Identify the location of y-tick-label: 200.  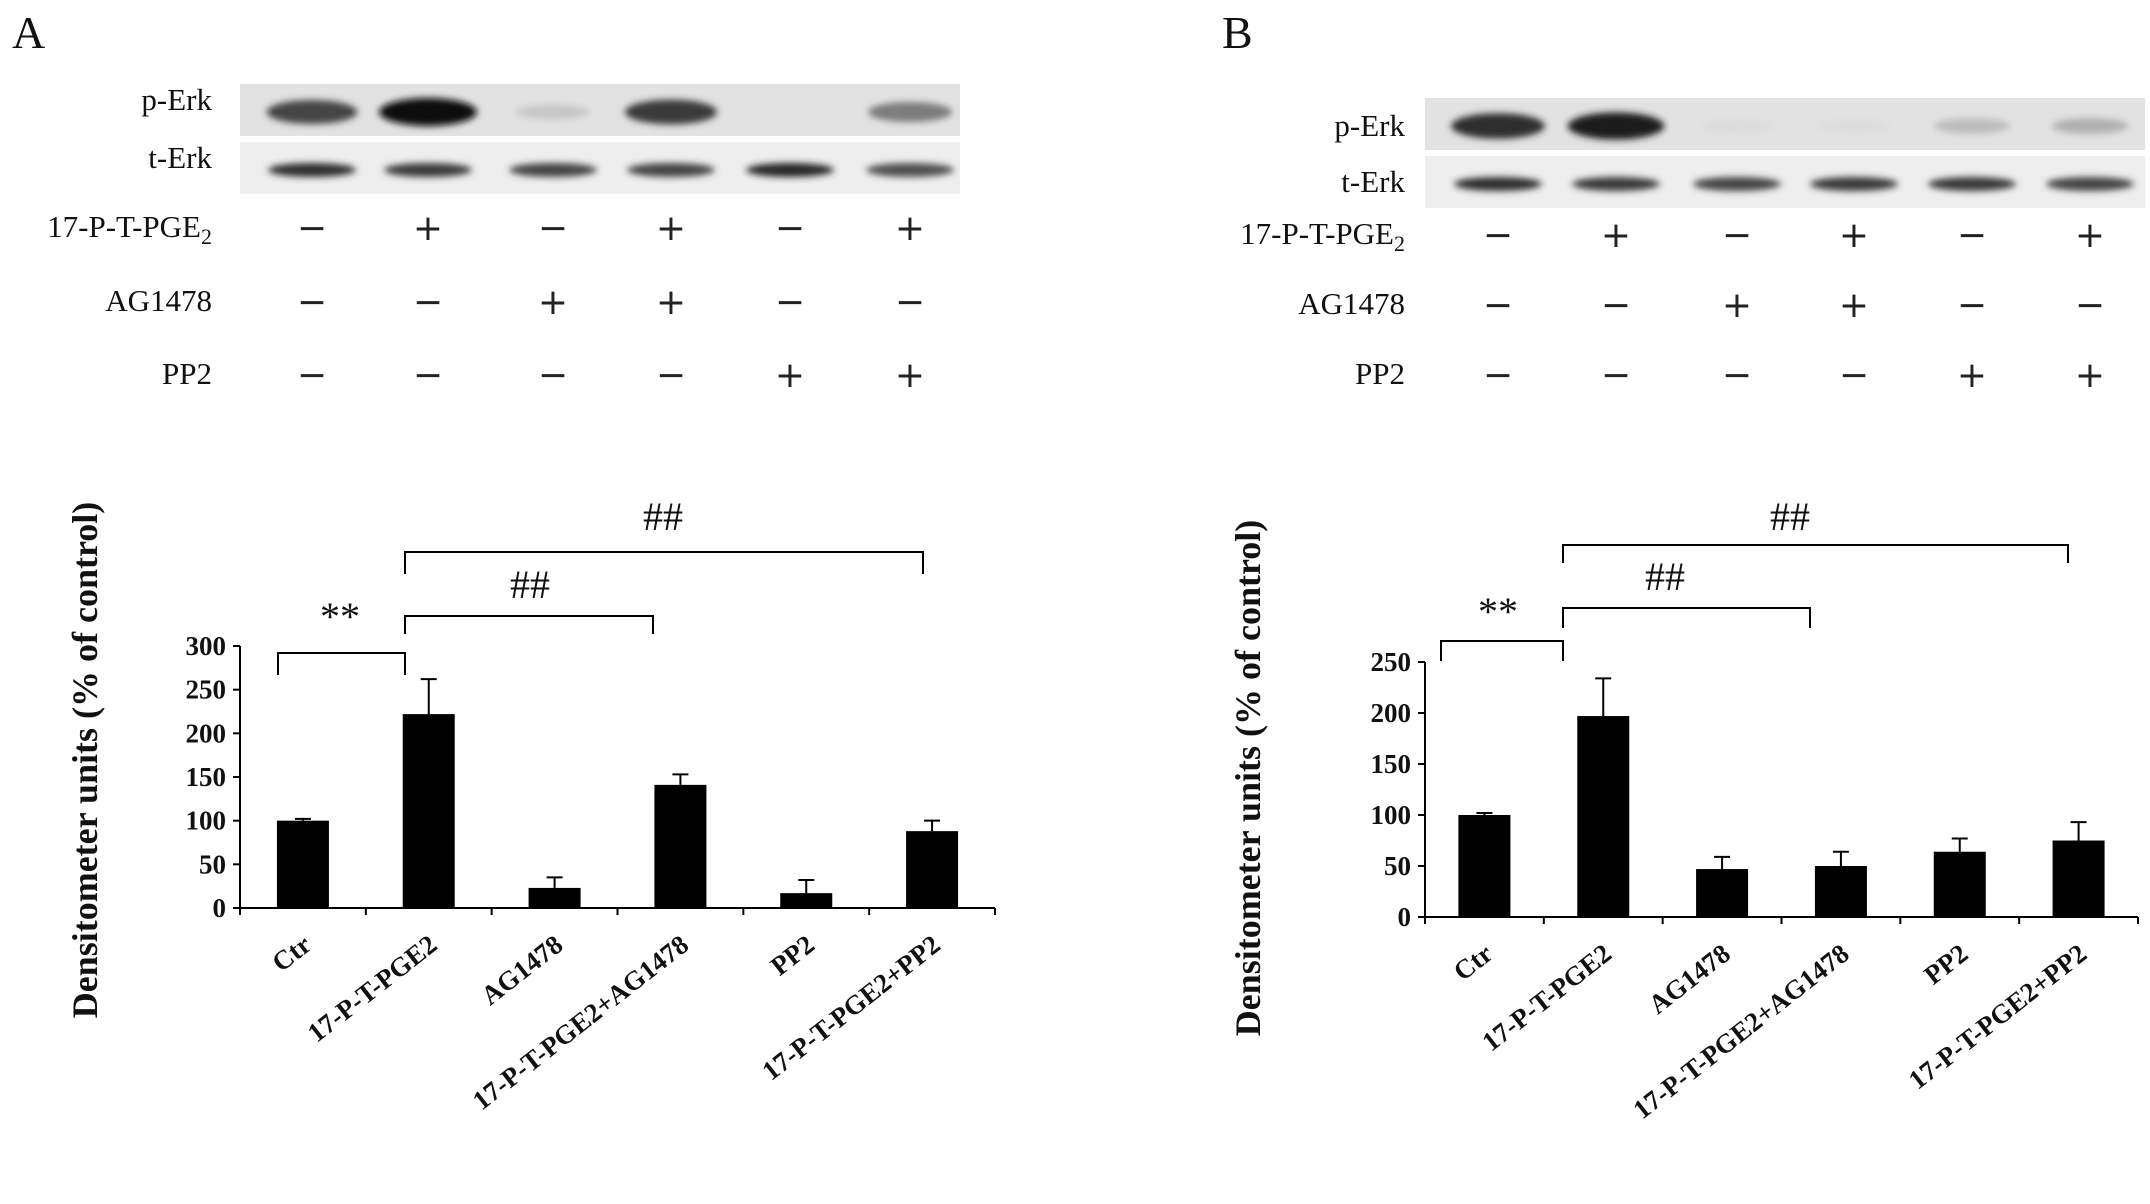
(1391, 713).